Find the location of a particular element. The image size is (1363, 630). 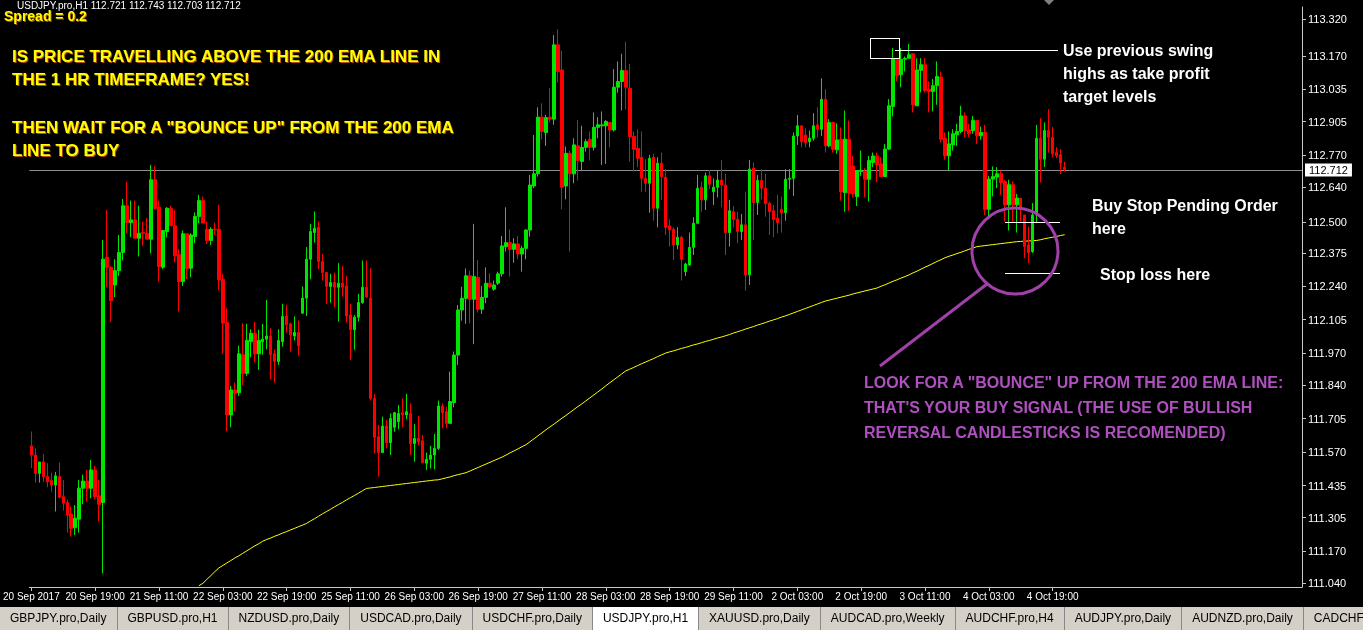

y-tick-label: 111.305 is located at coordinates (1327, 517).